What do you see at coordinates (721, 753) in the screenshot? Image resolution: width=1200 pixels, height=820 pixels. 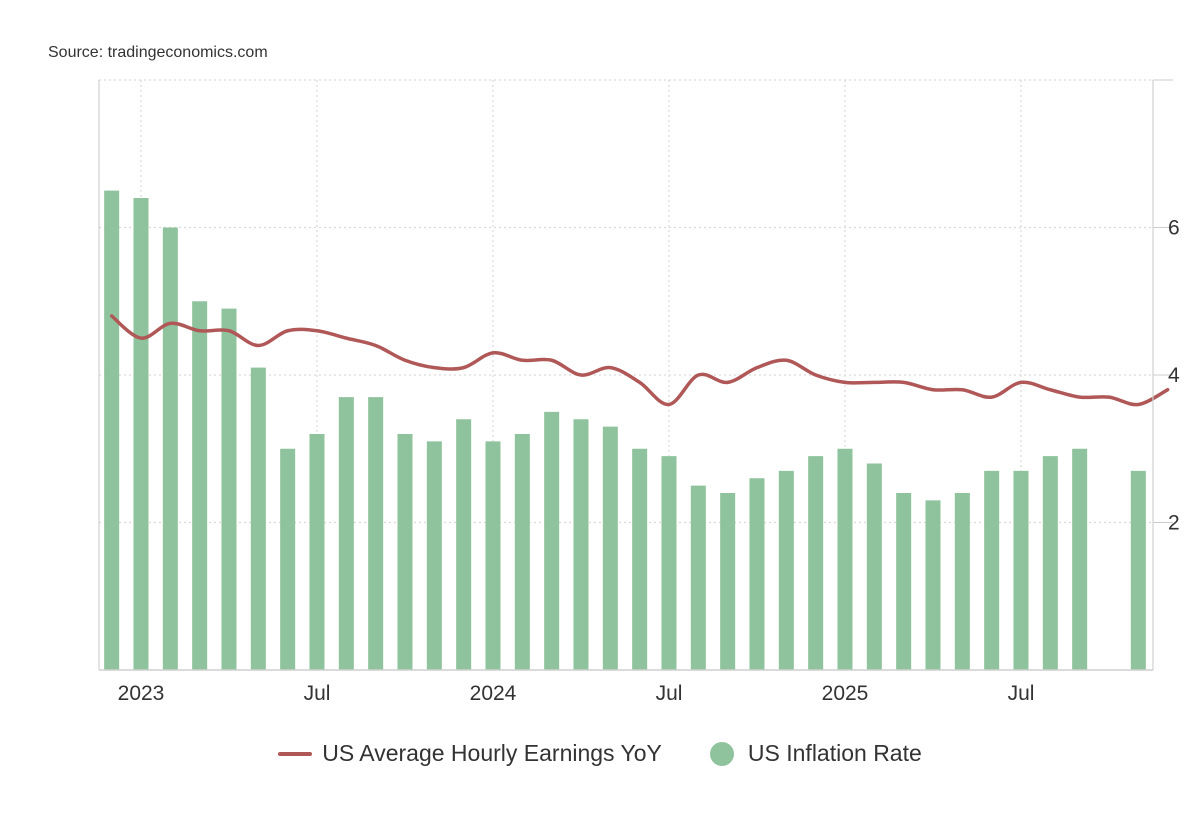 I see `legend-dot-swatch` at bounding box center [721, 753].